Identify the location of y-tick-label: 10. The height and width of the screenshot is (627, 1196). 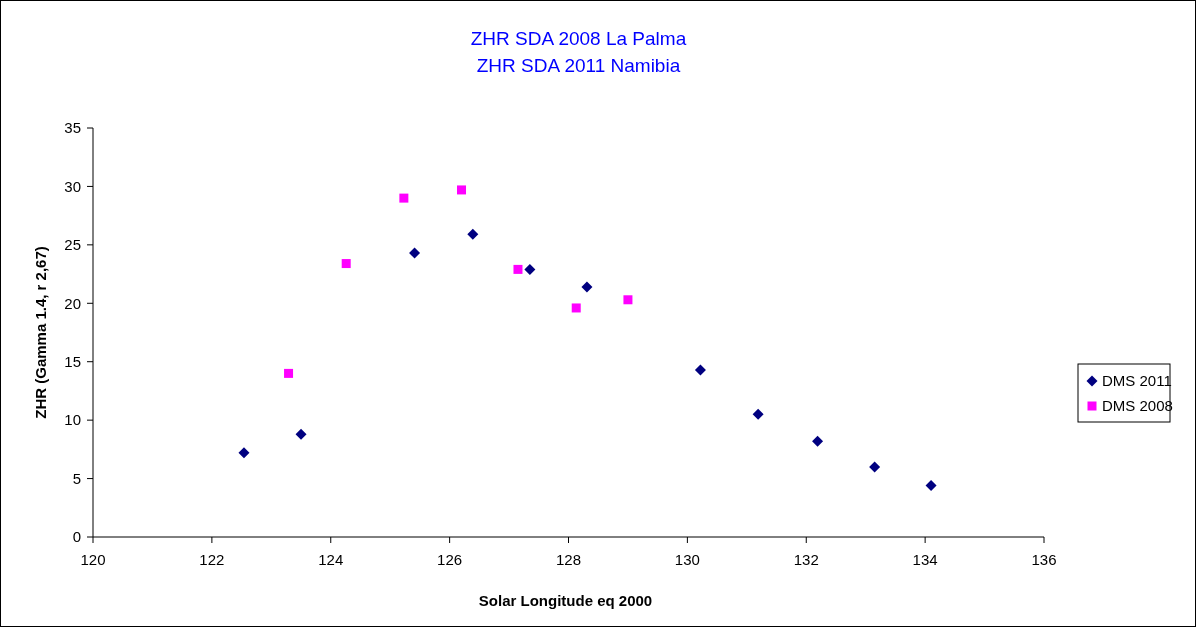
(72, 420).